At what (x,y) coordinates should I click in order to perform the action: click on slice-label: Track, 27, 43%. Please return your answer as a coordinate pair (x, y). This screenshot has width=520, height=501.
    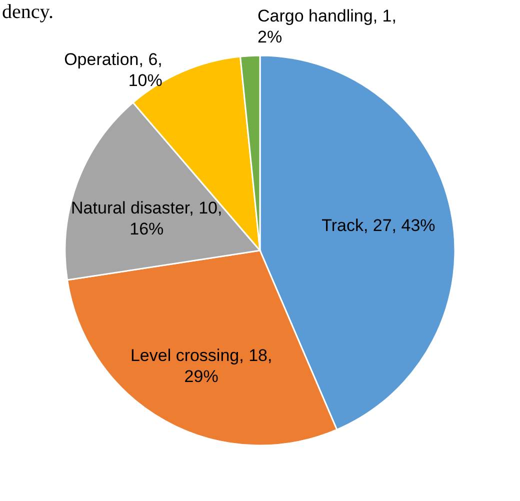
    Looking at the image, I should click on (379, 226).